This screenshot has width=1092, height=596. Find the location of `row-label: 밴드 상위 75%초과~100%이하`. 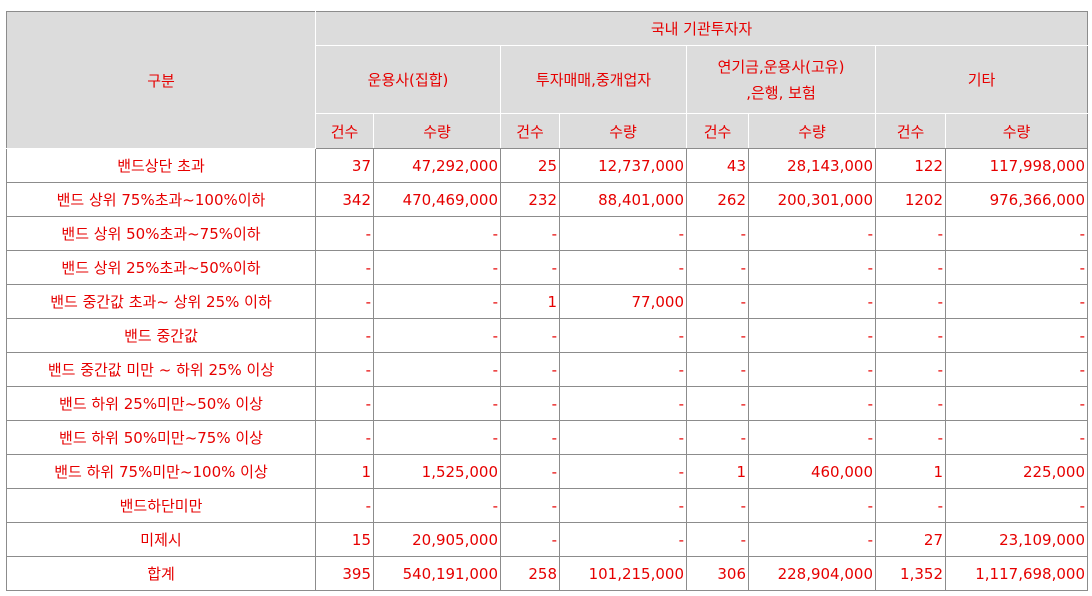

row-label: 밴드 상위 75%초과~100%이하 is located at coordinates (161, 199).